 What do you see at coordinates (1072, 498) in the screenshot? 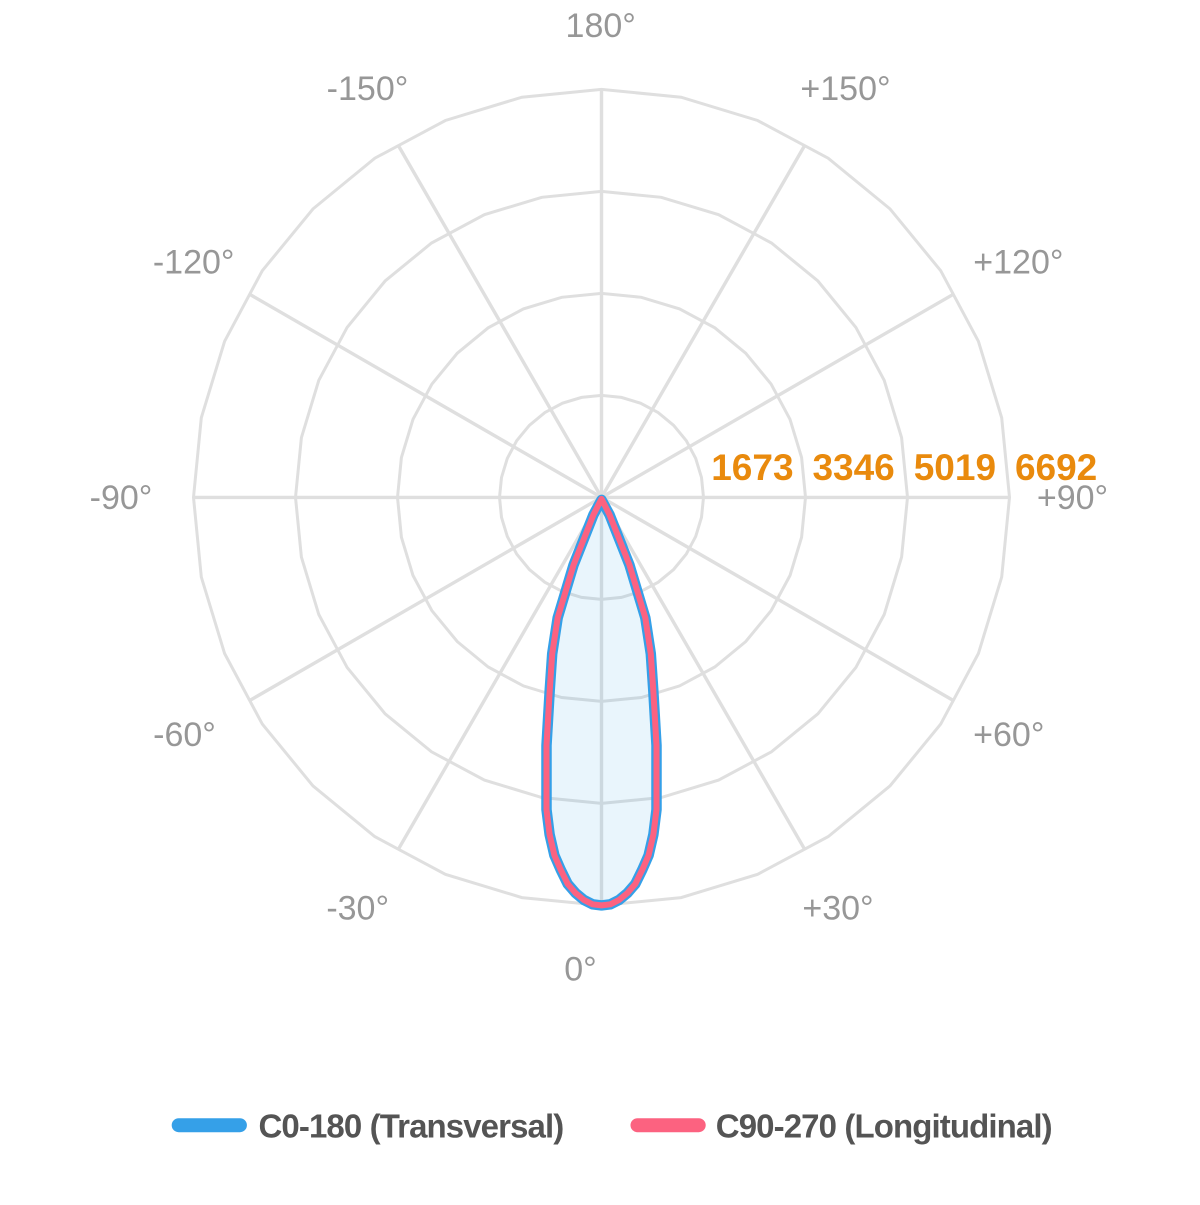
I see `svg-text: +90°` at bounding box center [1072, 498].